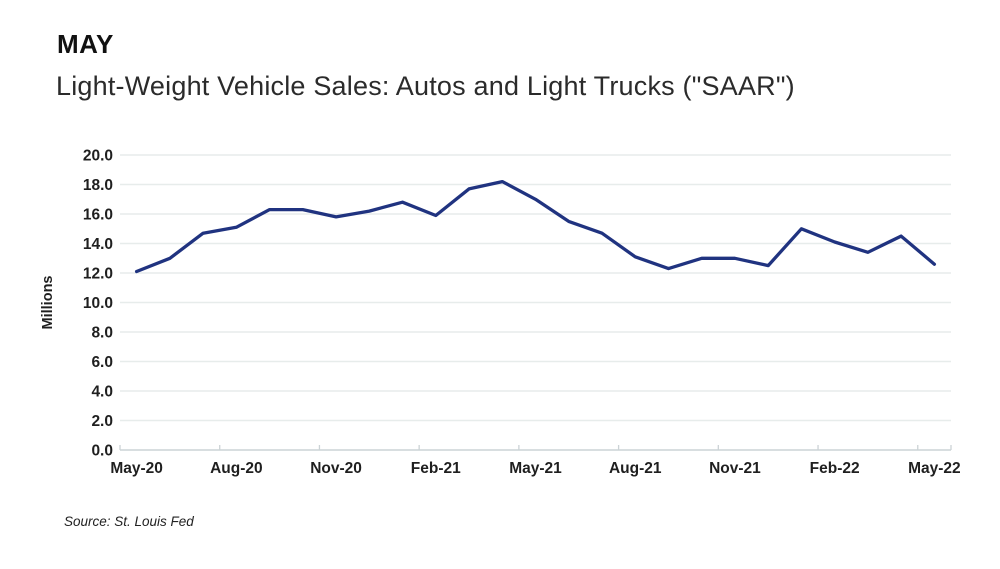 The width and height of the screenshot is (1000, 569). I want to click on y-tick-label: 14.0, so click(98, 244).